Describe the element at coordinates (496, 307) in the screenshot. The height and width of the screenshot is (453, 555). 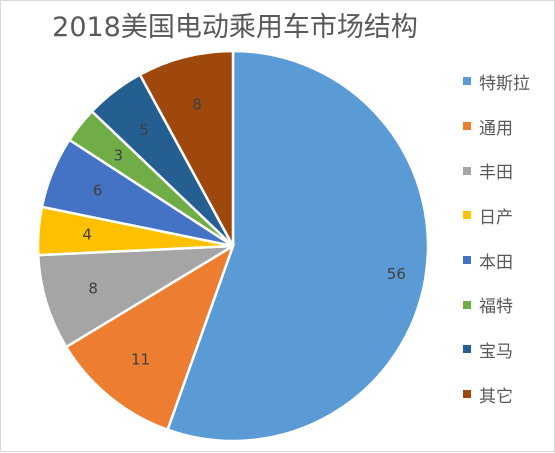
I see `legend-label: 福特` at that location.